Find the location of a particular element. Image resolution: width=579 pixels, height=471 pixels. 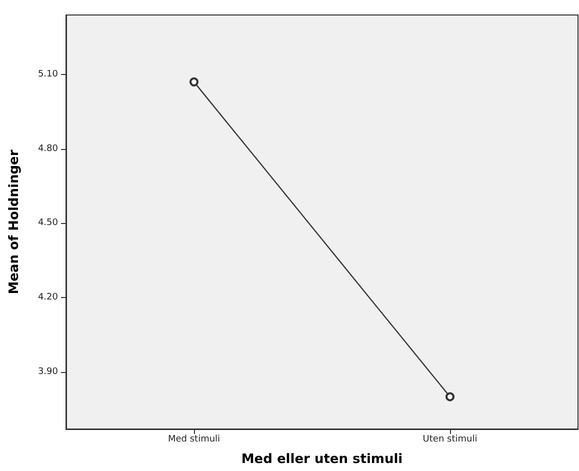

y-tick-label: 3.90 is located at coordinates (48, 371).